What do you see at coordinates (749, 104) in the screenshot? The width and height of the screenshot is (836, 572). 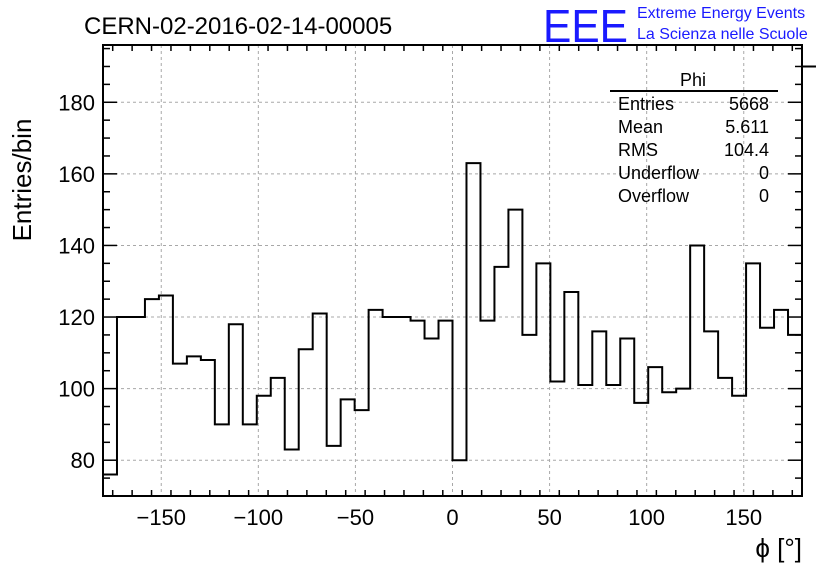 I see `stats-entries-value: 5668` at bounding box center [749, 104].